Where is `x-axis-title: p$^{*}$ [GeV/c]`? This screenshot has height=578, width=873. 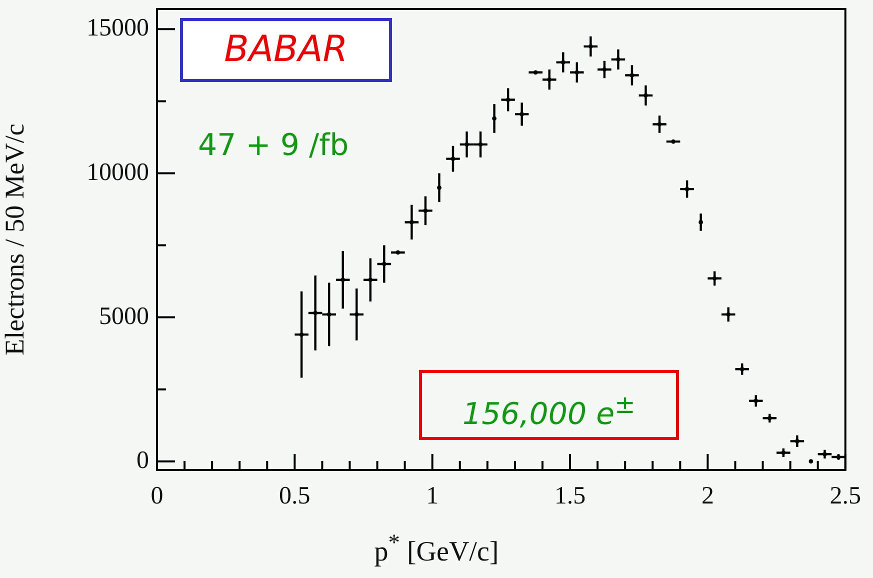
x-axis-title: p$^{*}$ [GeV/c] is located at coordinates (436, 549).